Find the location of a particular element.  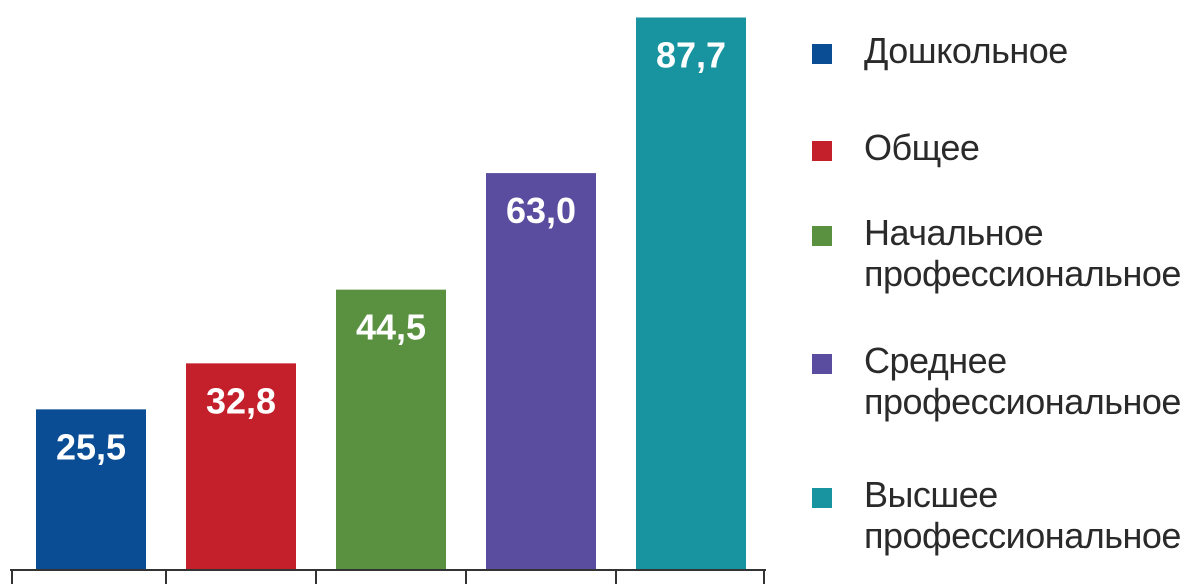

legend-label: Дошкольное is located at coordinates (966, 50).